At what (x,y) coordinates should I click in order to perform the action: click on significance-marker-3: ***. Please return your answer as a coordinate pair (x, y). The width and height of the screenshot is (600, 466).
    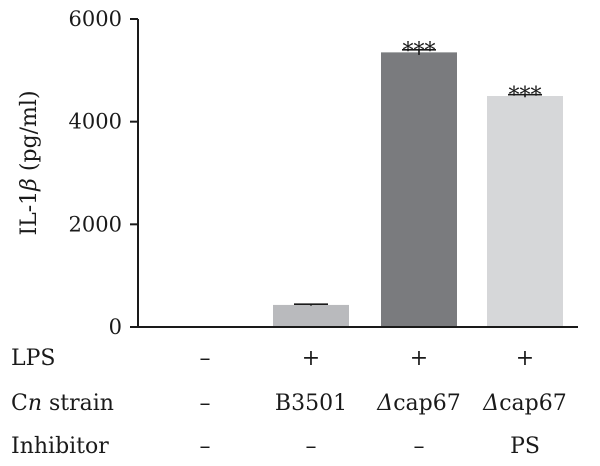
    Looking at the image, I should click on (419, 51).